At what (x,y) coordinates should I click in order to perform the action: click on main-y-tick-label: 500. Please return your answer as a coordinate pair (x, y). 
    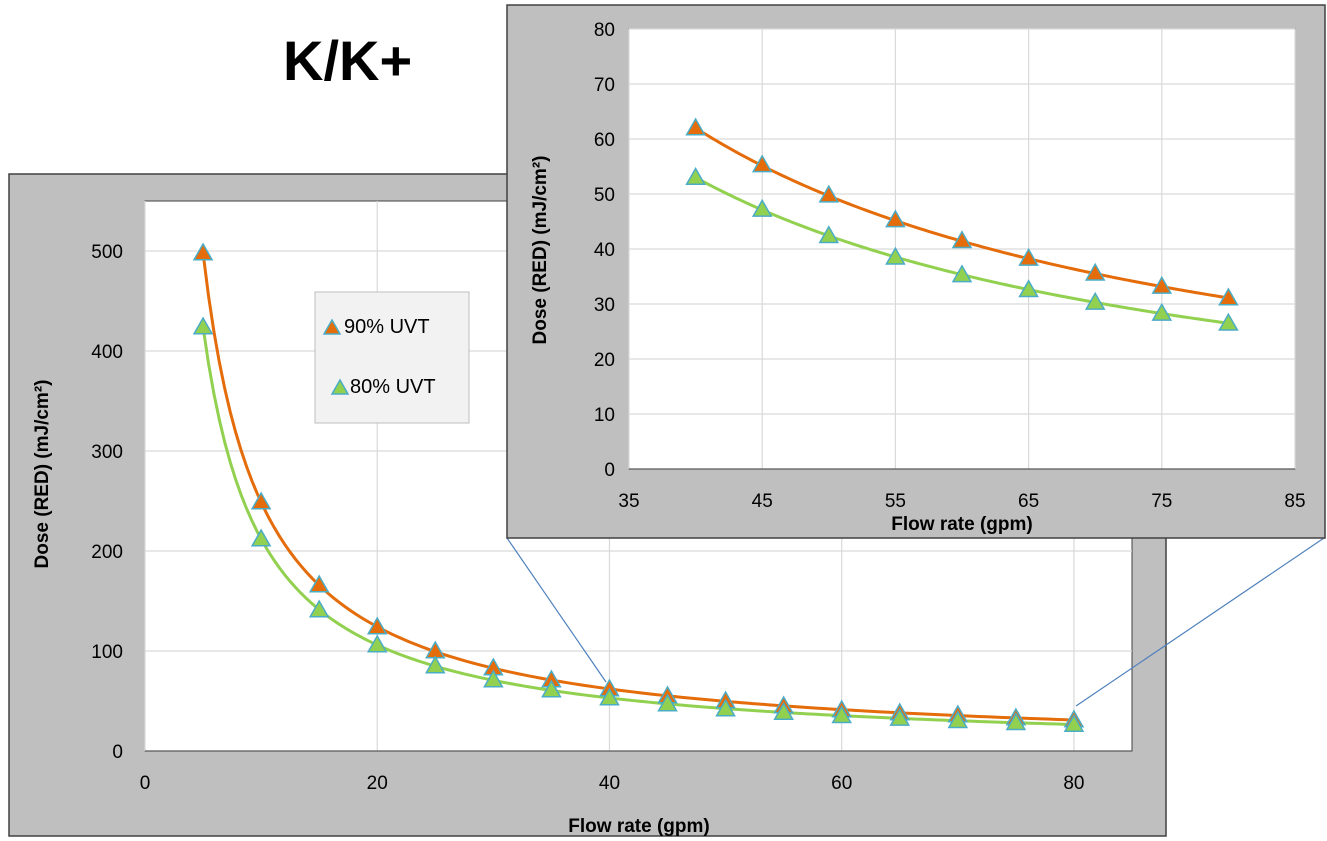
    Looking at the image, I should click on (107, 252).